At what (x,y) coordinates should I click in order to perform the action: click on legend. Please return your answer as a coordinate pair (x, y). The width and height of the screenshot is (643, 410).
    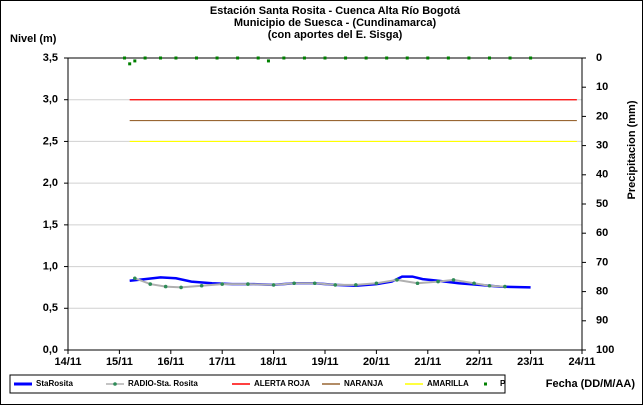
    Looking at the image, I should click on (257, 384).